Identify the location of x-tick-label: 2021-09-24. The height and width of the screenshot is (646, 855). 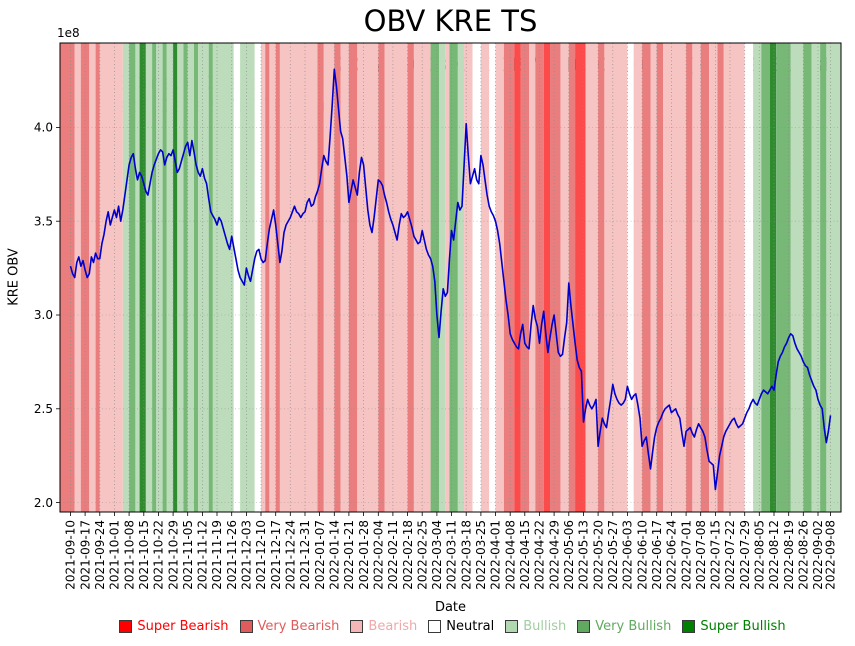
(100, 555).